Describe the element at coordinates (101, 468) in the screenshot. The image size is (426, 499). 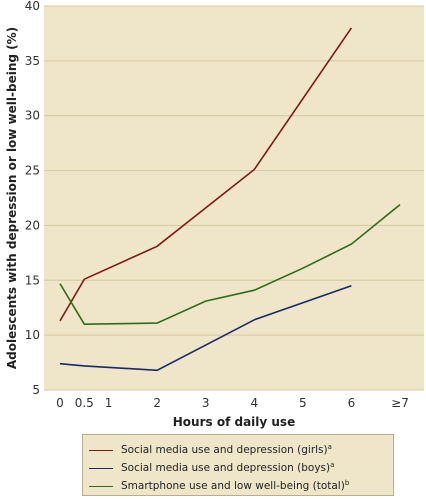
I see `legend-swatch-boys` at that location.